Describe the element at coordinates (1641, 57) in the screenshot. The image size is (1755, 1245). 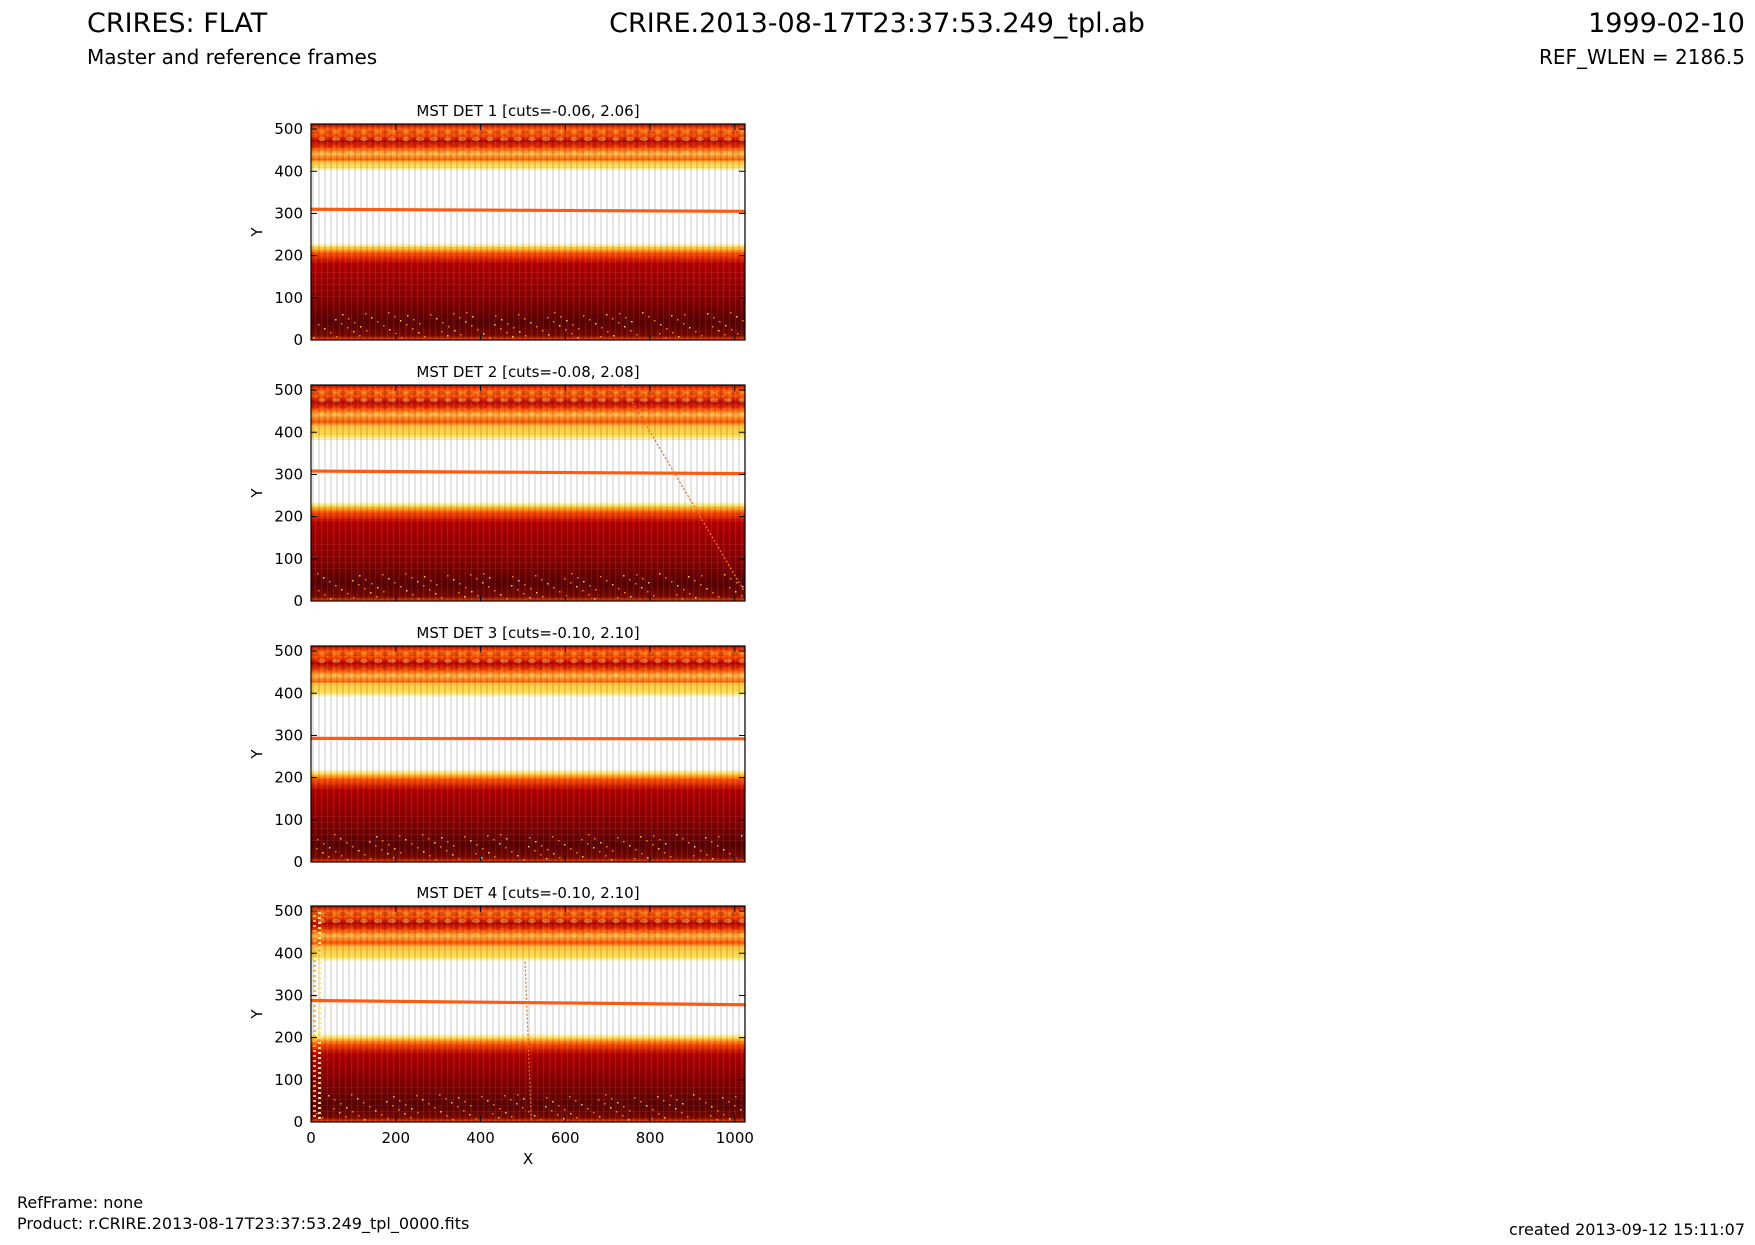
I see `ref-wlen-label: REF_WLEN = 2186.5` at that location.